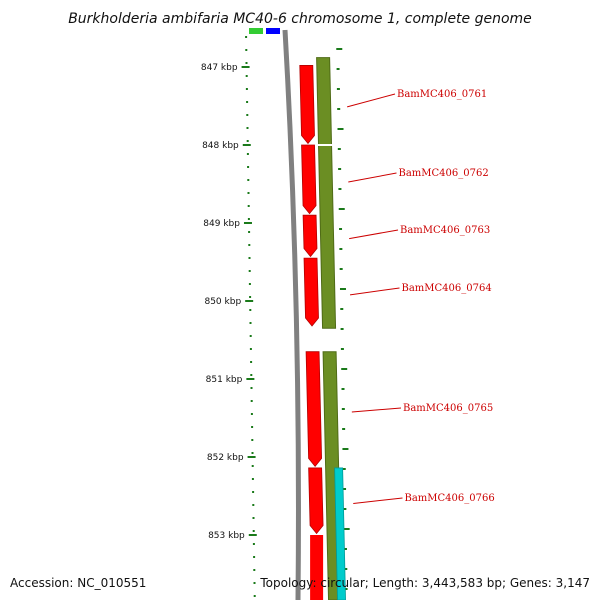  I want to click on cyan-block, so click(340, 533).